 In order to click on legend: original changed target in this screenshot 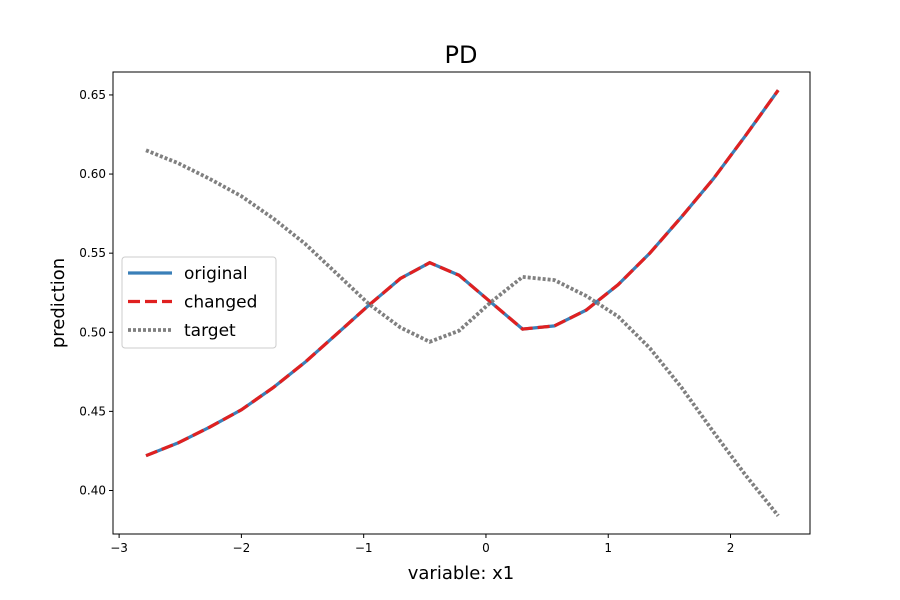, I will do `click(199, 302)`.